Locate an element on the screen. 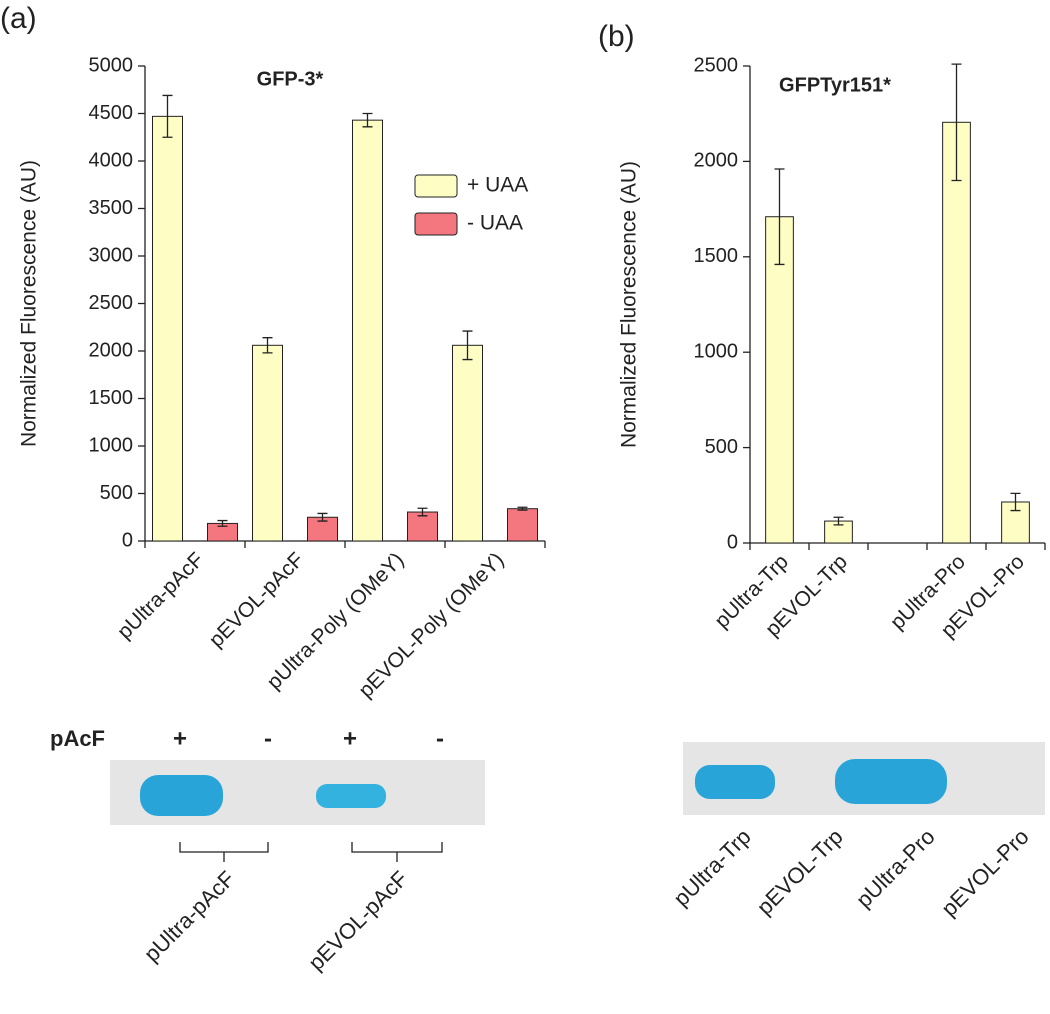 Image resolution: width=1050 pixels, height=1014 pixels. chart-title: GFP-3* is located at coordinates (290, 79).